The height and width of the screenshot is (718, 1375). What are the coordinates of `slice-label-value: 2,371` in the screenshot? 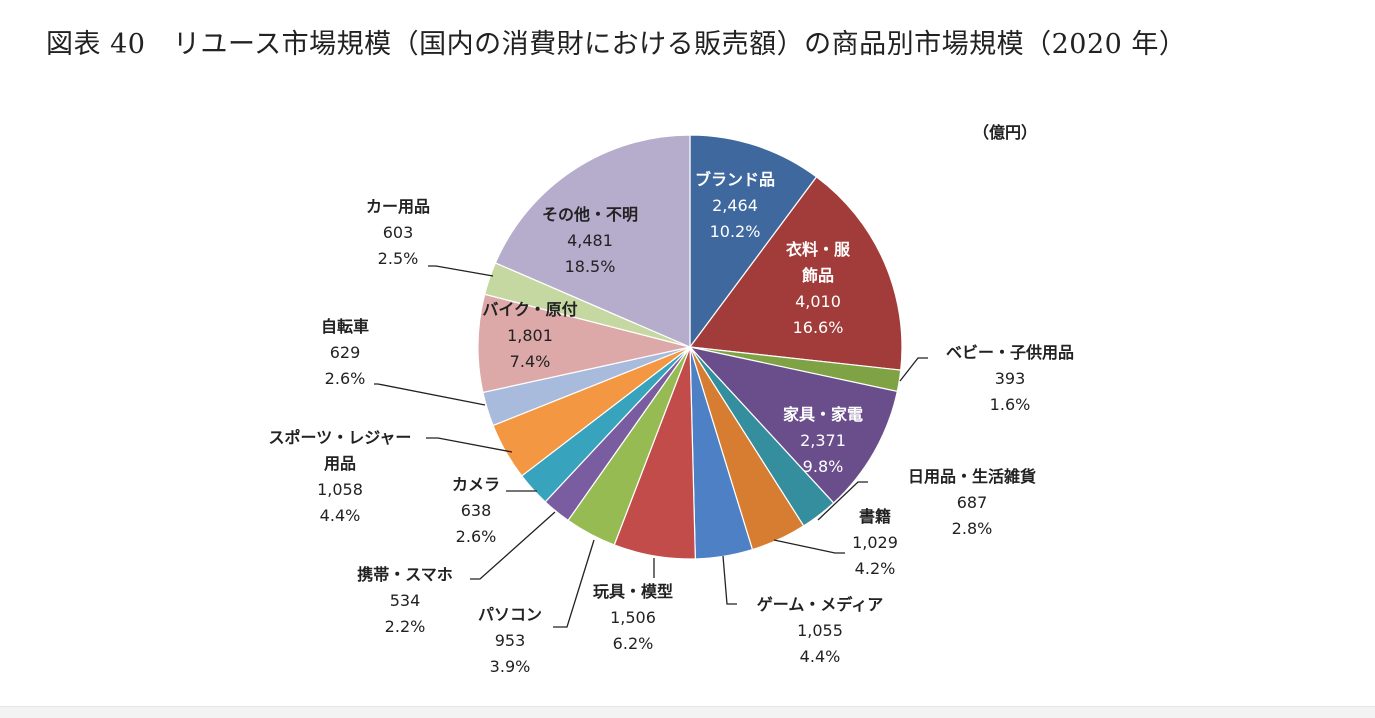 It's located at (823, 440).